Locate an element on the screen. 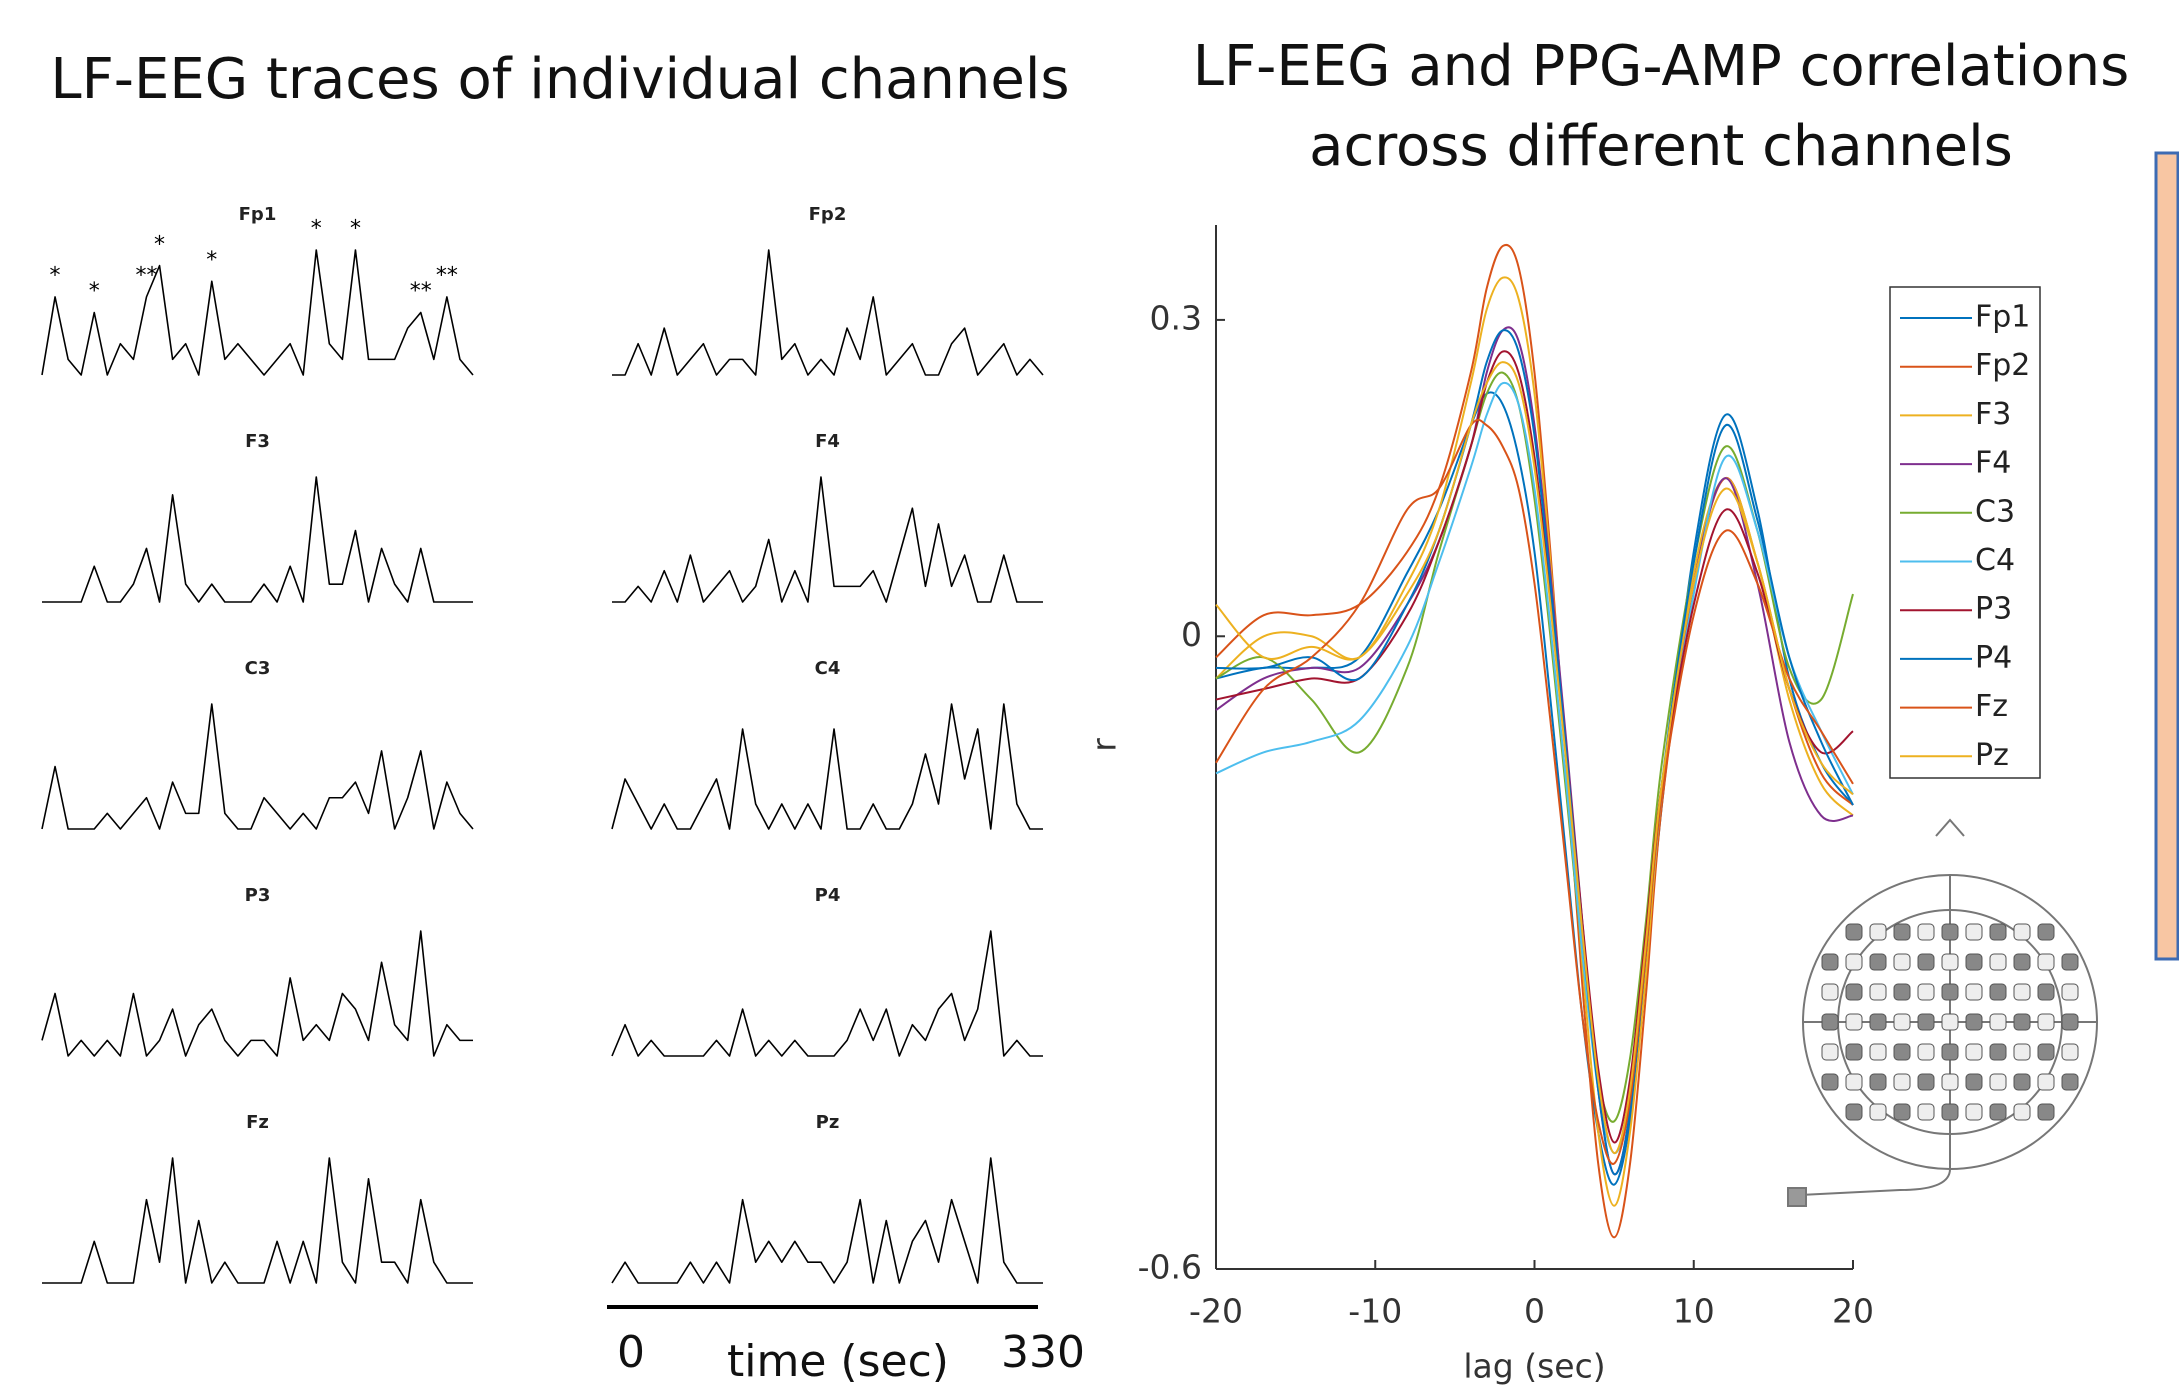  legend-box is located at coordinates (1965, 532).